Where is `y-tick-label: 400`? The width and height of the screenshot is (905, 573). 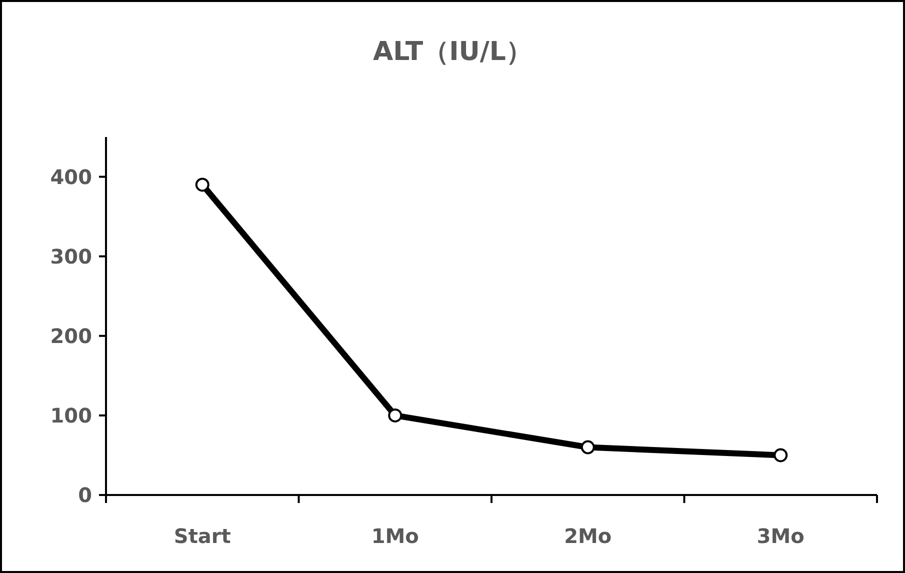 y-tick-label: 400 is located at coordinates (71, 176).